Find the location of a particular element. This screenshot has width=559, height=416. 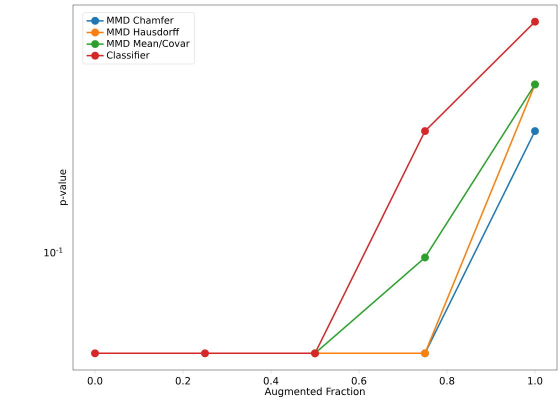

x-axis-title: Augmented Fraction is located at coordinates (314, 392).